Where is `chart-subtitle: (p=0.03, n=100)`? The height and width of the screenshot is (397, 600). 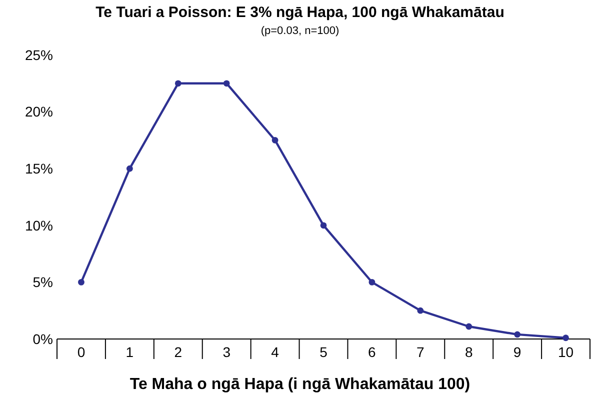 chart-subtitle: (p=0.03, n=100) is located at coordinates (300, 31).